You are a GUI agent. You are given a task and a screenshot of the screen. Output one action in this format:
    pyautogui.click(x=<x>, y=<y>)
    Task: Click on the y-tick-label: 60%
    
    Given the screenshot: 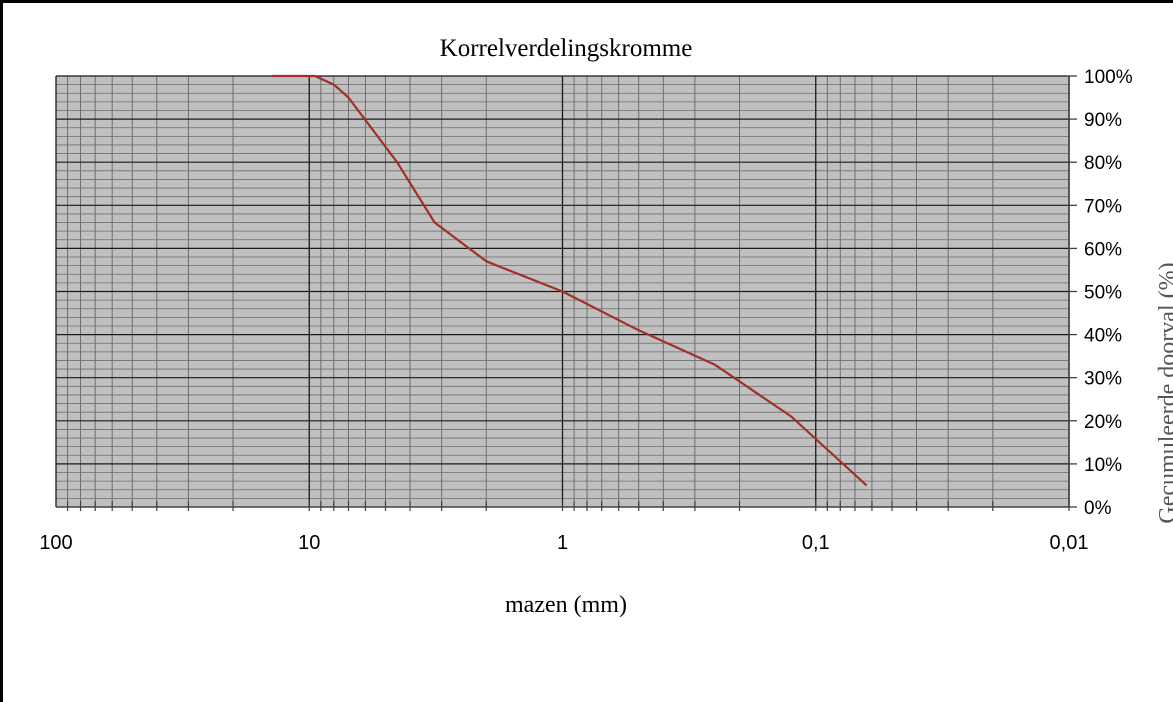 What is the action you would take?
    pyautogui.click(x=1103, y=249)
    